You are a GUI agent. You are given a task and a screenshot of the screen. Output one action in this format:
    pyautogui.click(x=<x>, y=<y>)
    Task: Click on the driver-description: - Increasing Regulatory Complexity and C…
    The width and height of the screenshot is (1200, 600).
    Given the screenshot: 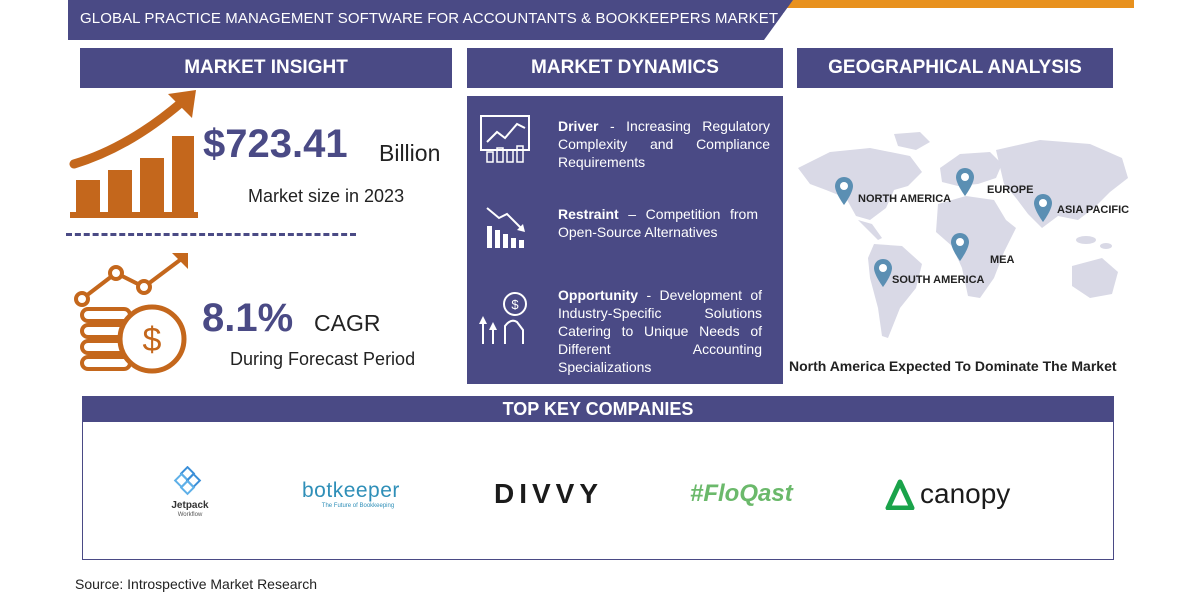 What is the action you would take?
    pyautogui.click(x=664, y=144)
    